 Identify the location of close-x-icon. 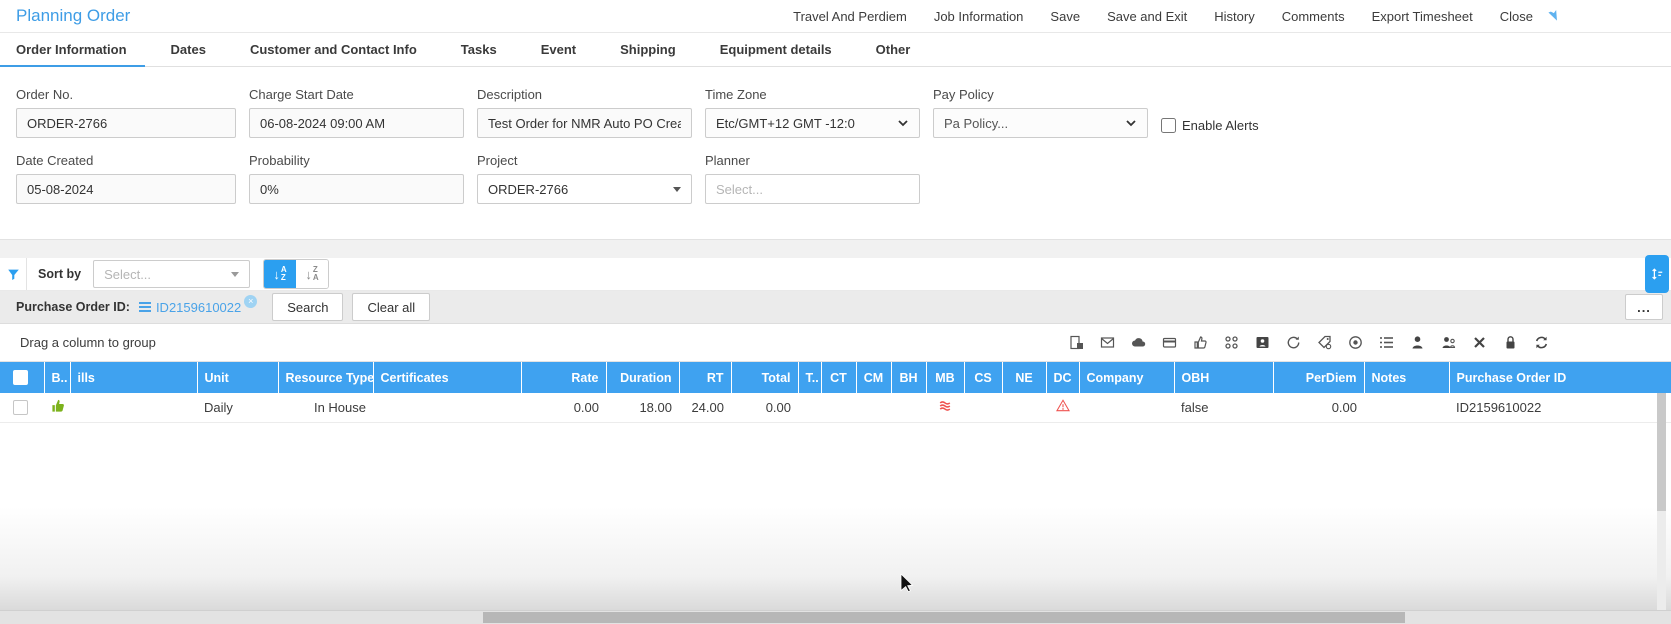
(1479, 343).